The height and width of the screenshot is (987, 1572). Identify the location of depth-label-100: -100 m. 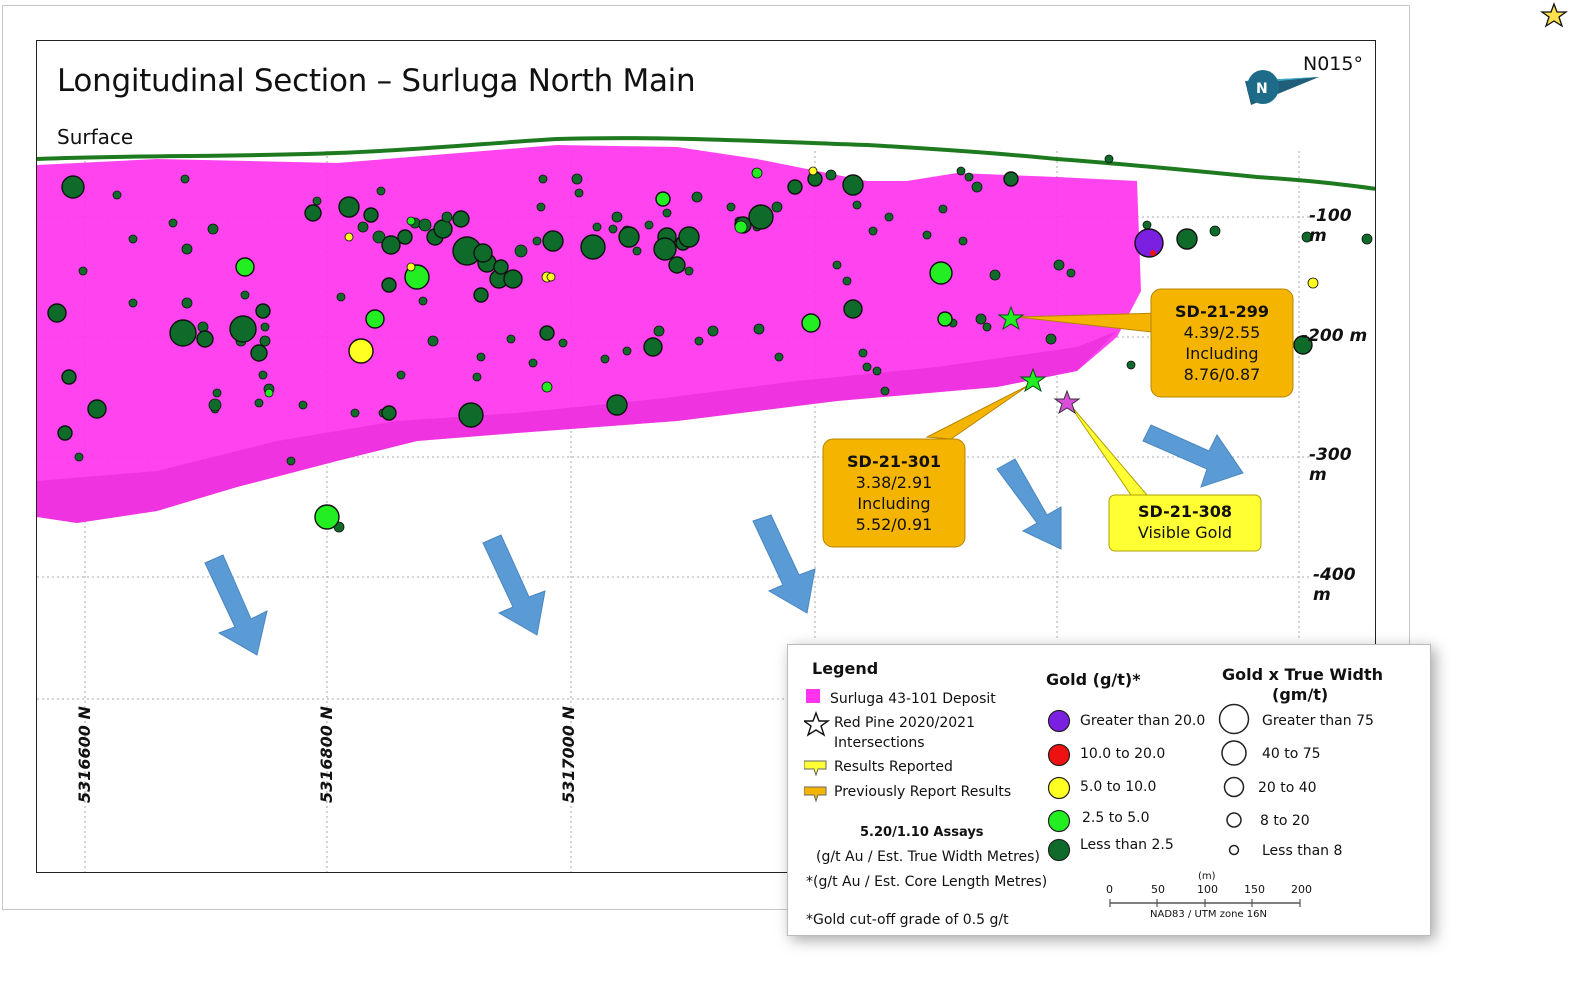
(1330, 226).